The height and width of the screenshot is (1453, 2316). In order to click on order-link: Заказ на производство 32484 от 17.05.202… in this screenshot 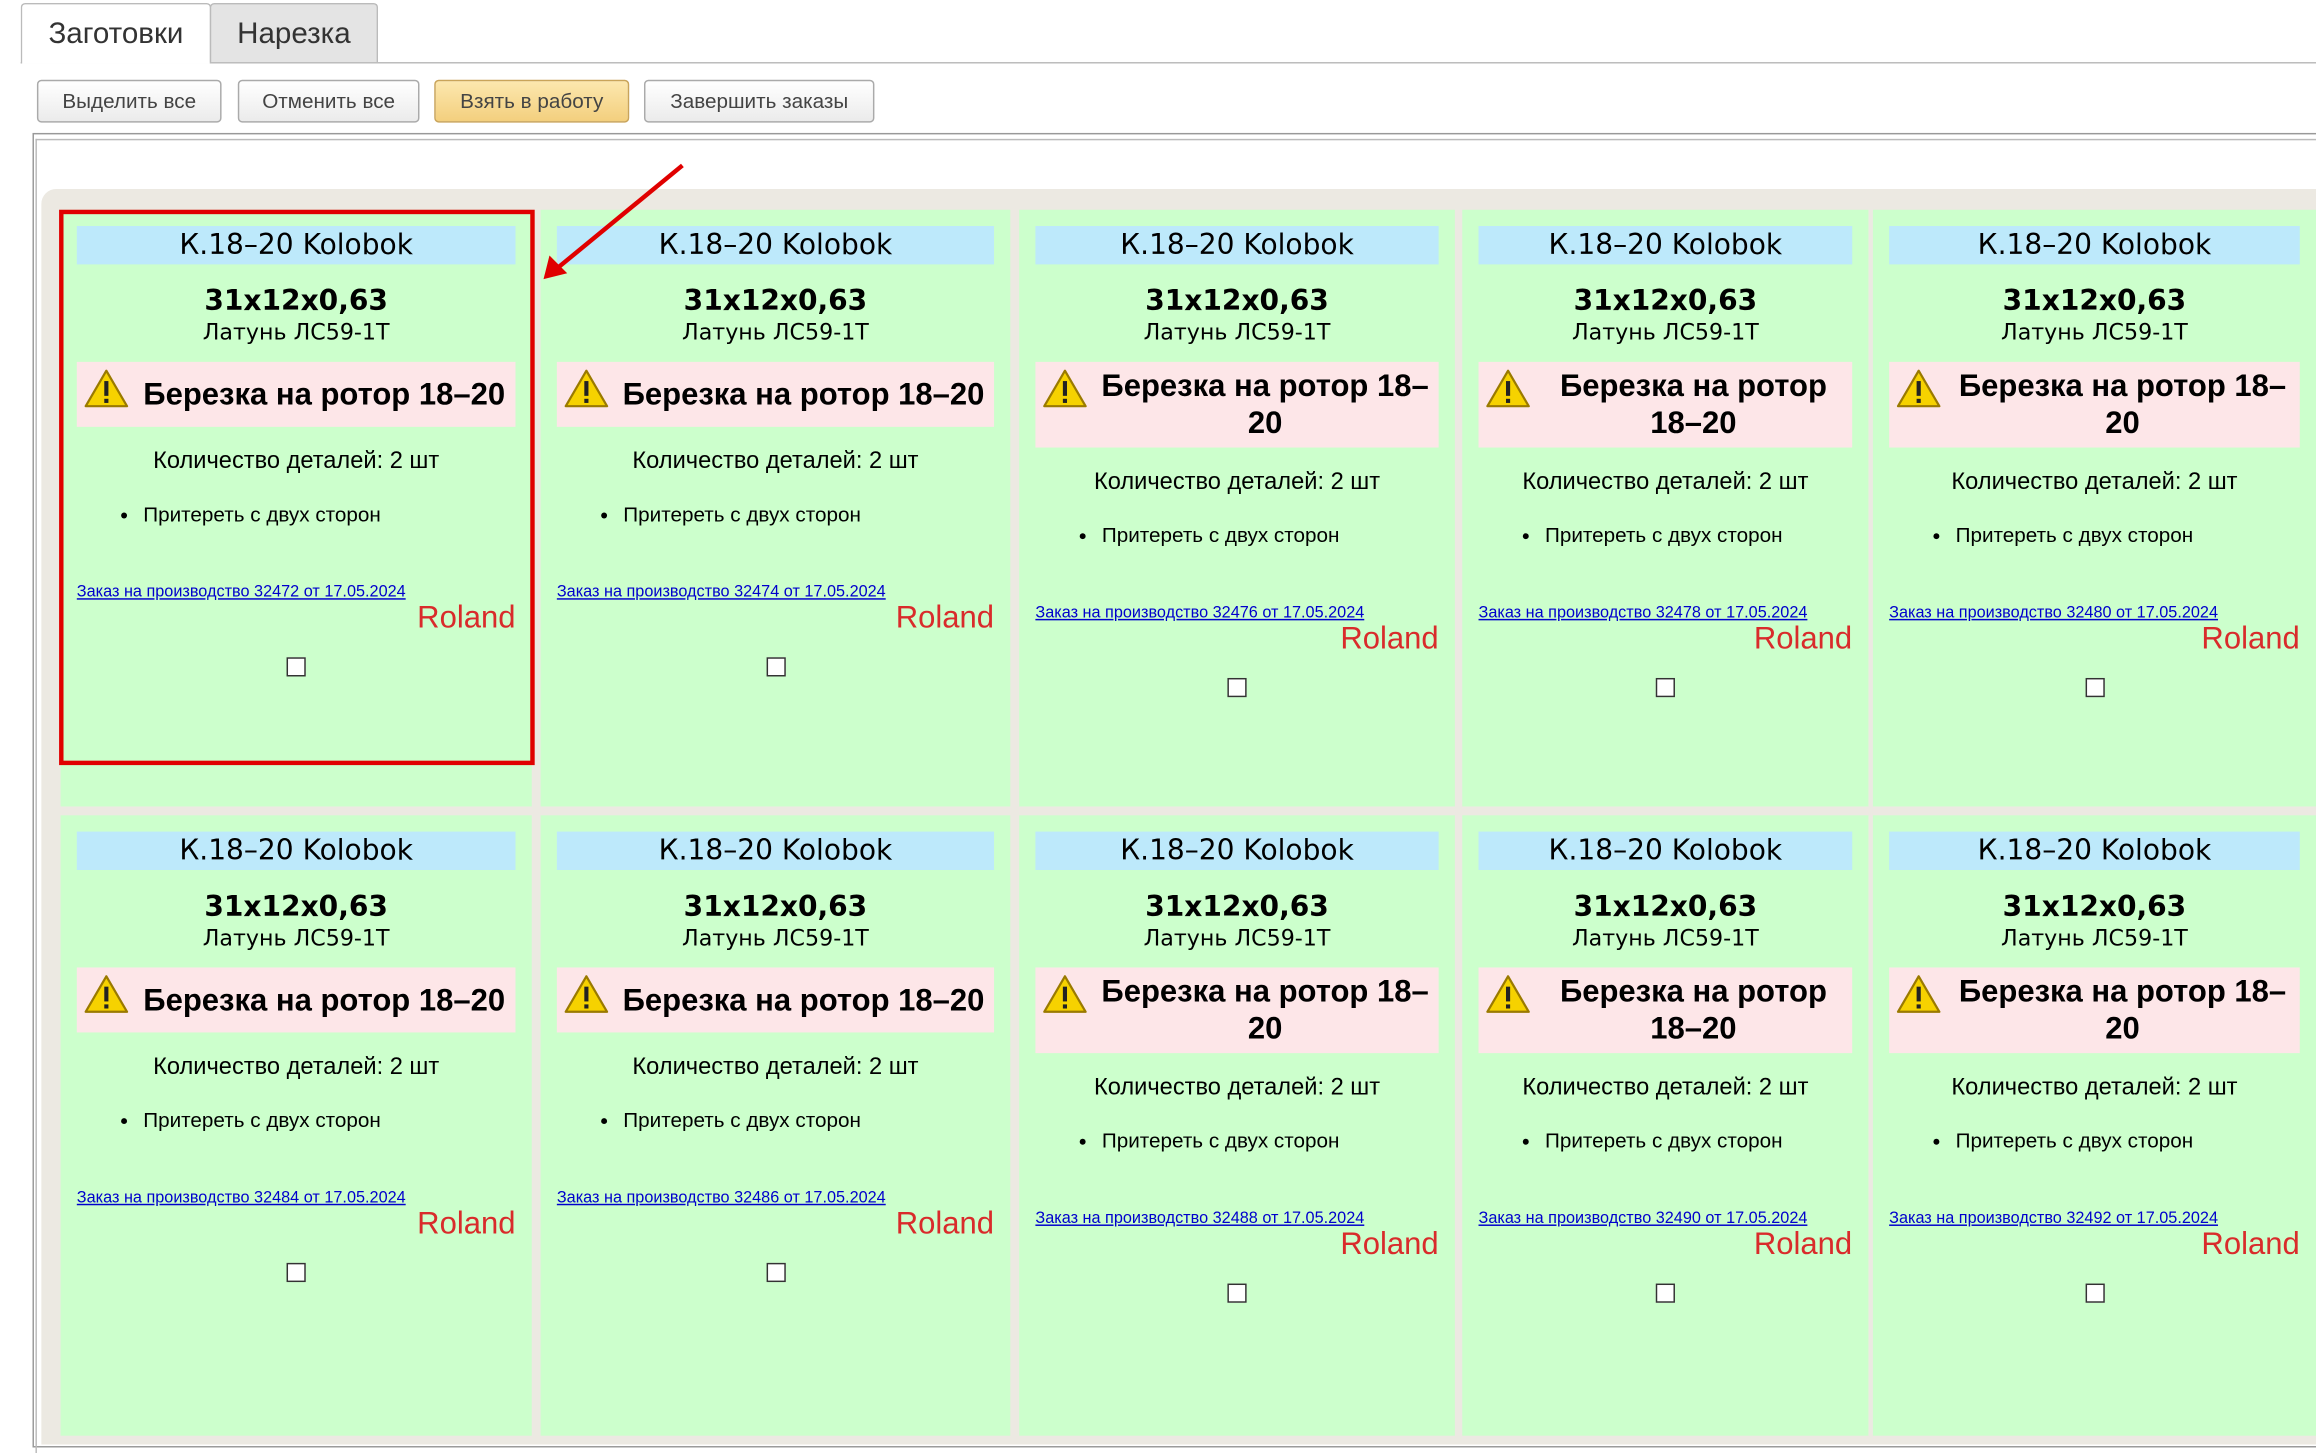, I will do `click(241, 1198)`.